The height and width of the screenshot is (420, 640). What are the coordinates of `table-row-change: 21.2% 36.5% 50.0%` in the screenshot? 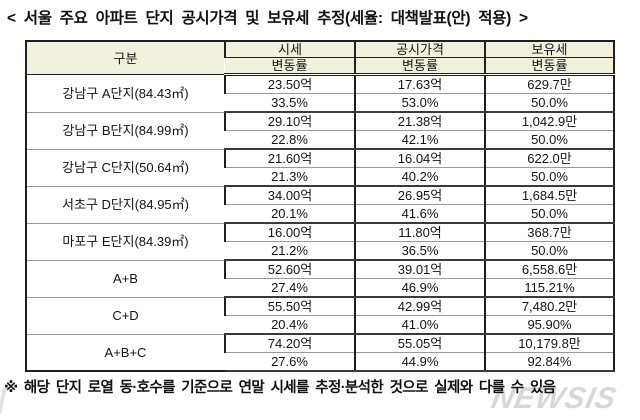 It's located at (320, 251).